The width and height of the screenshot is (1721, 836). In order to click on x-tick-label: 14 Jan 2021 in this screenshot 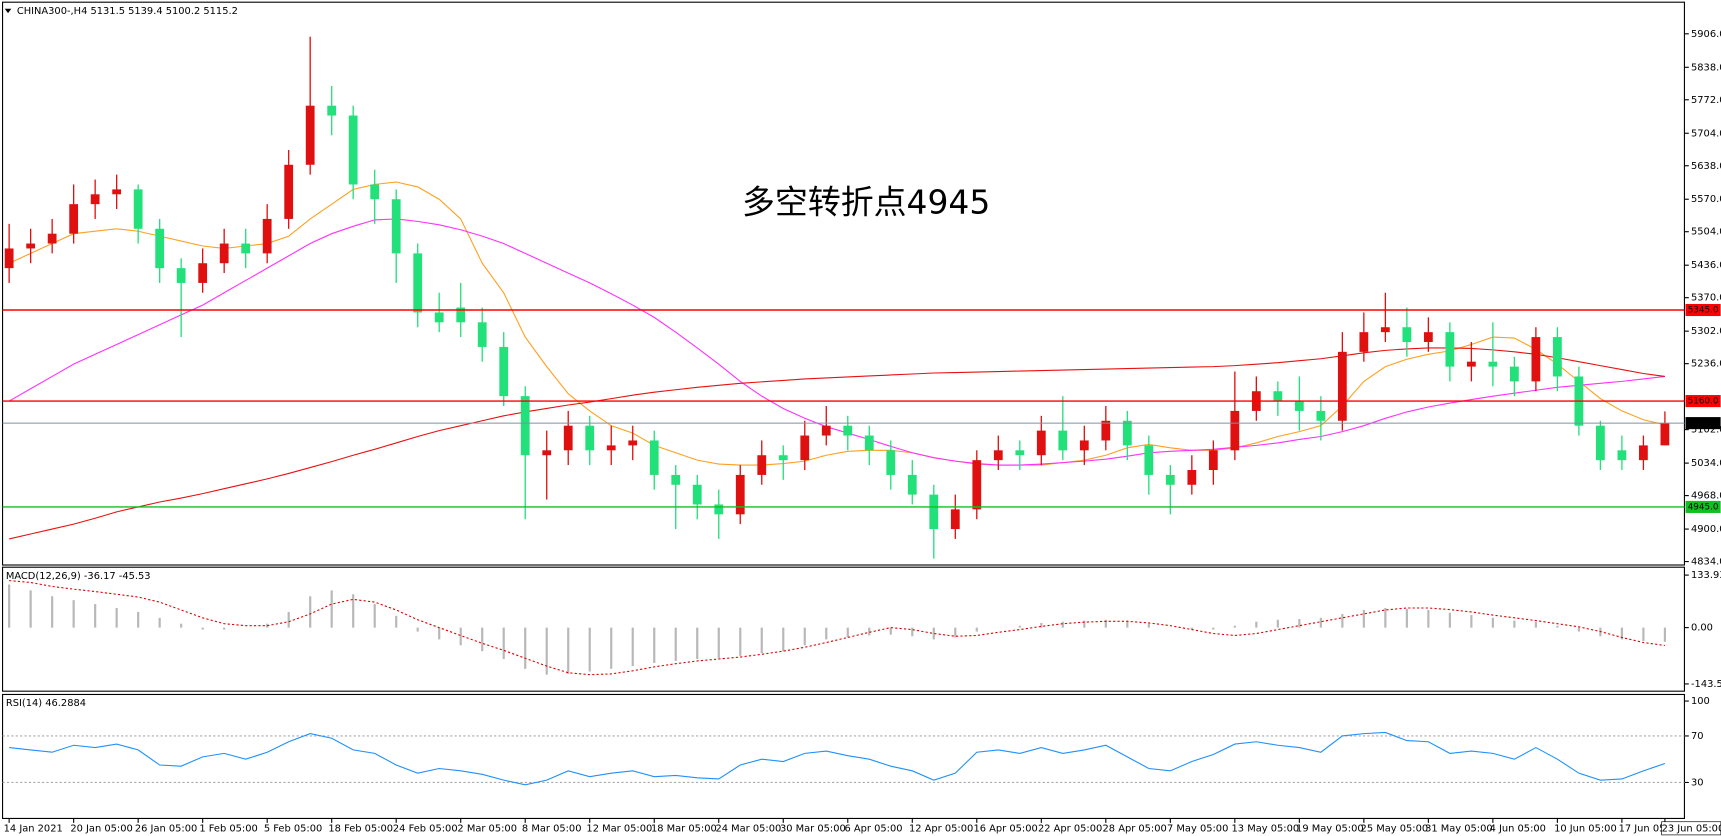, I will do `click(33, 828)`.